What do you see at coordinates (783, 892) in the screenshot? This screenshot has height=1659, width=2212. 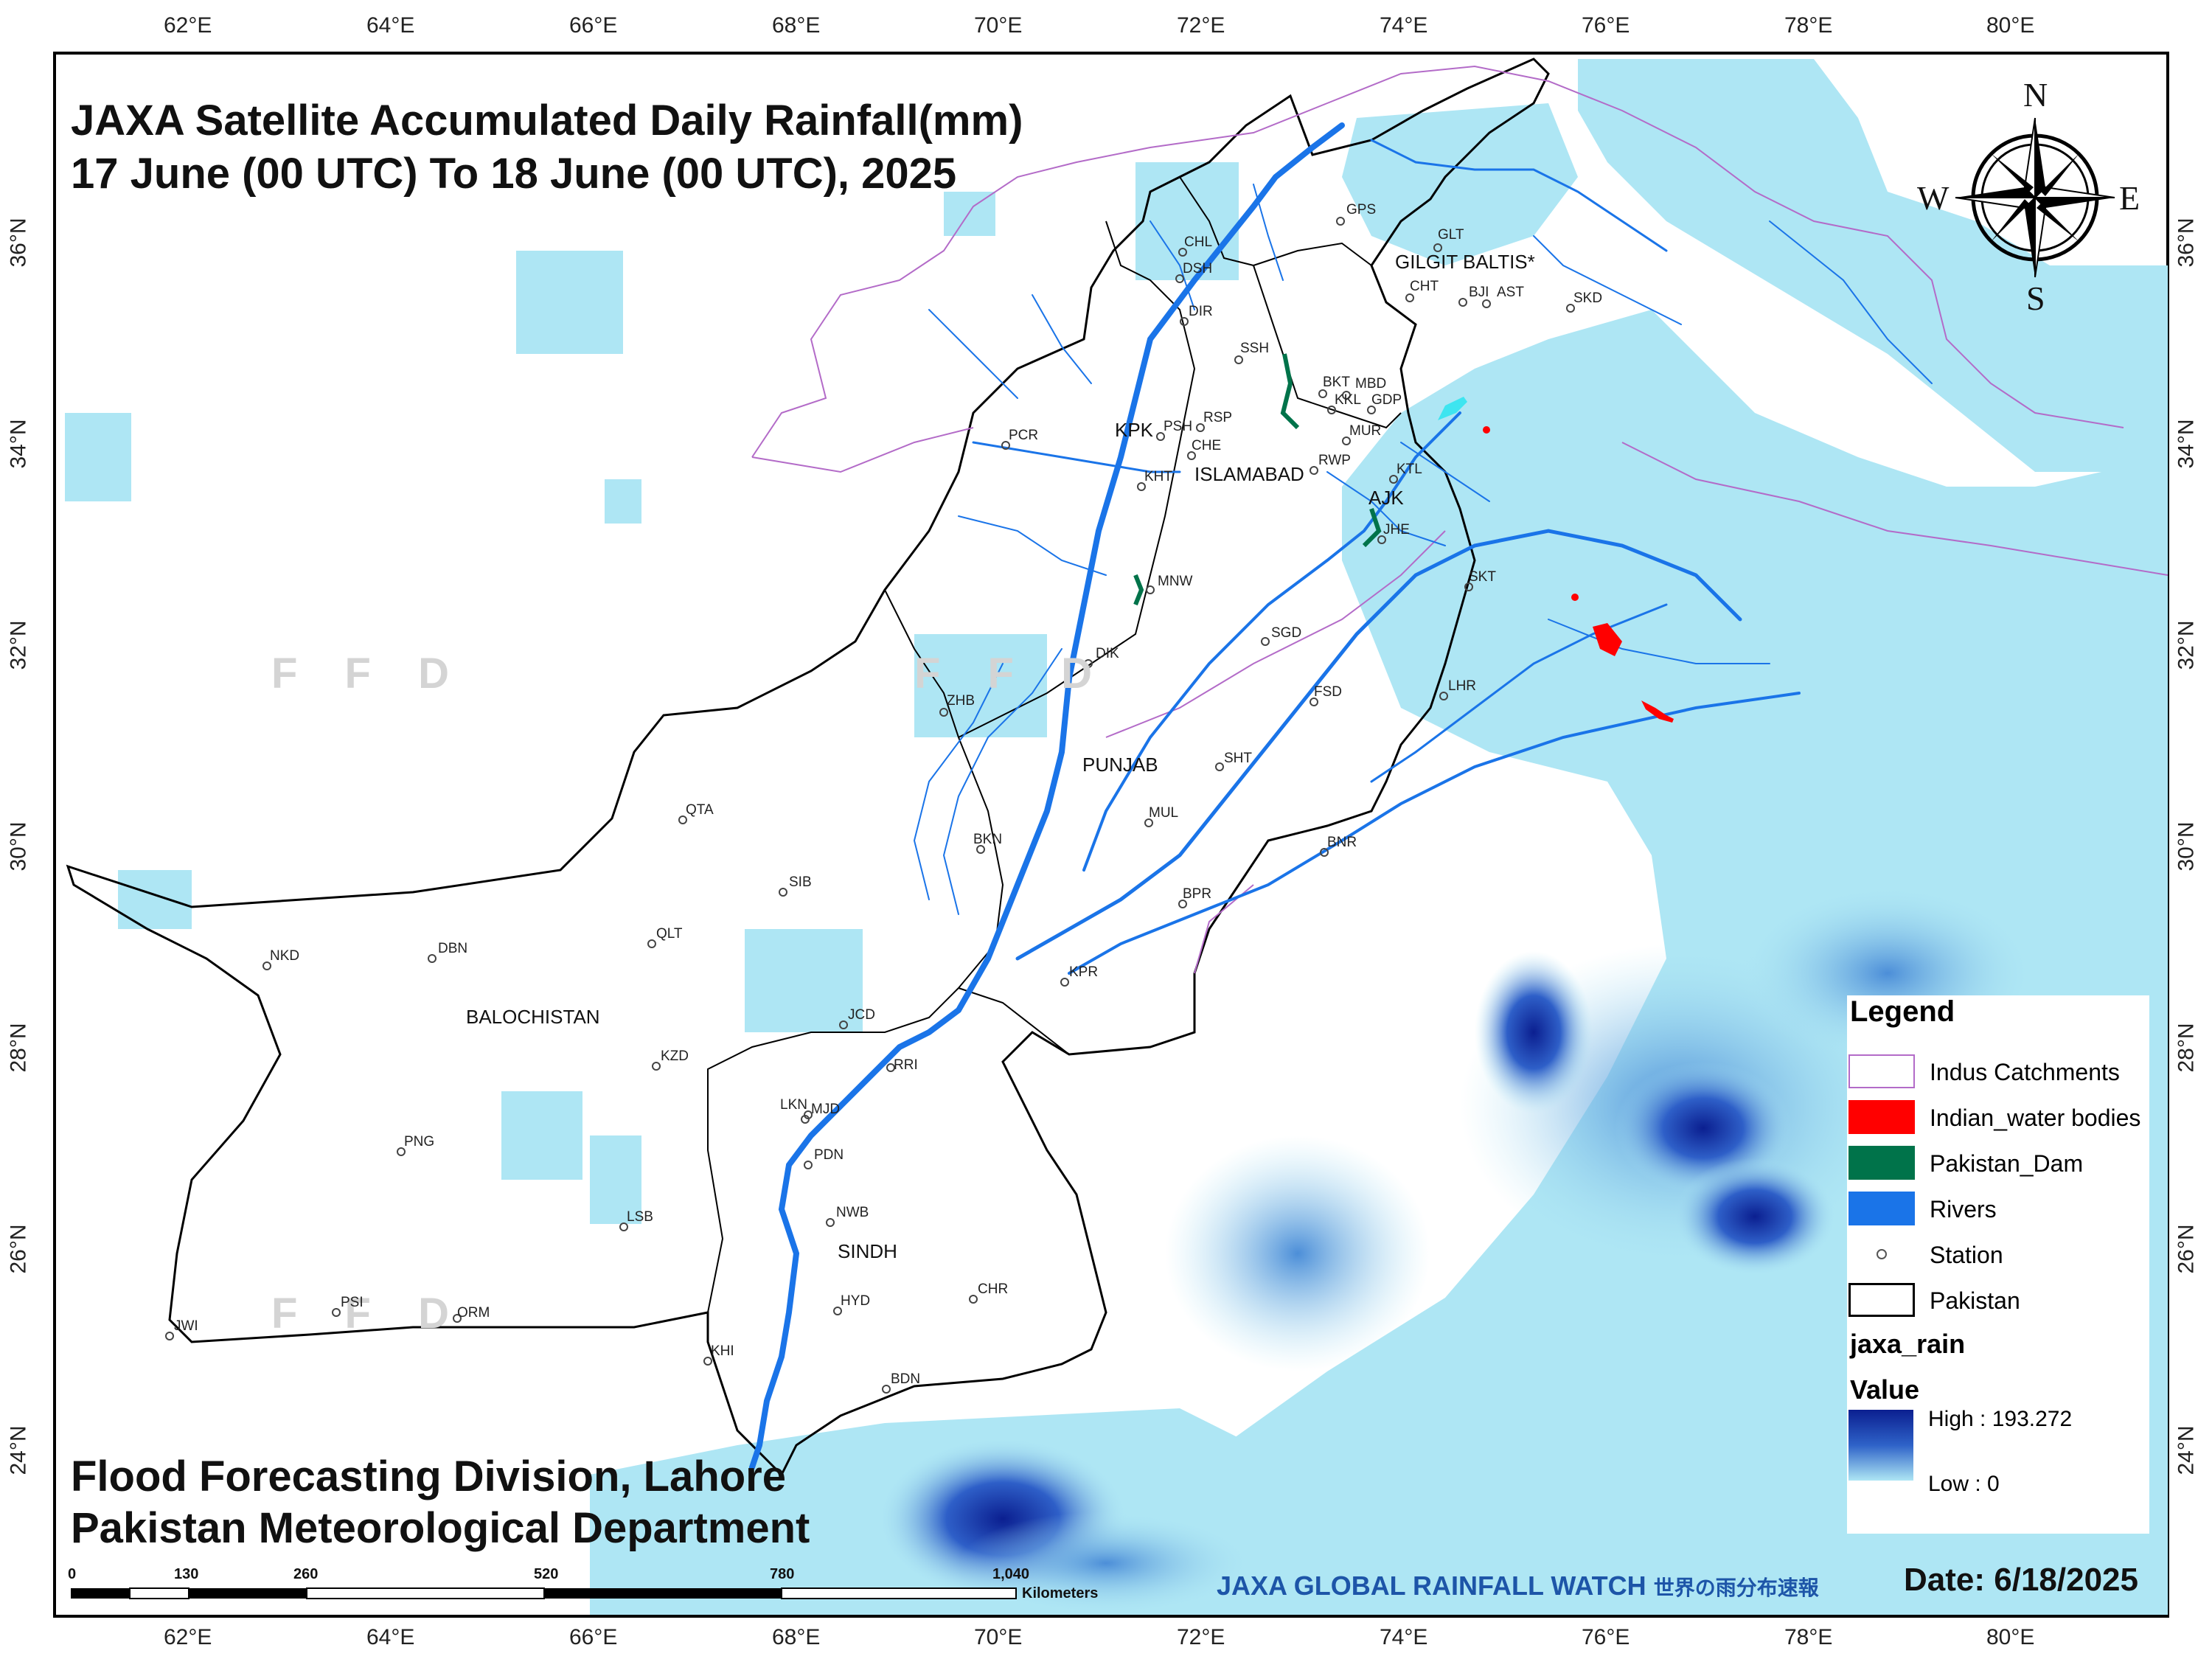 I see `station-marker-sib` at bounding box center [783, 892].